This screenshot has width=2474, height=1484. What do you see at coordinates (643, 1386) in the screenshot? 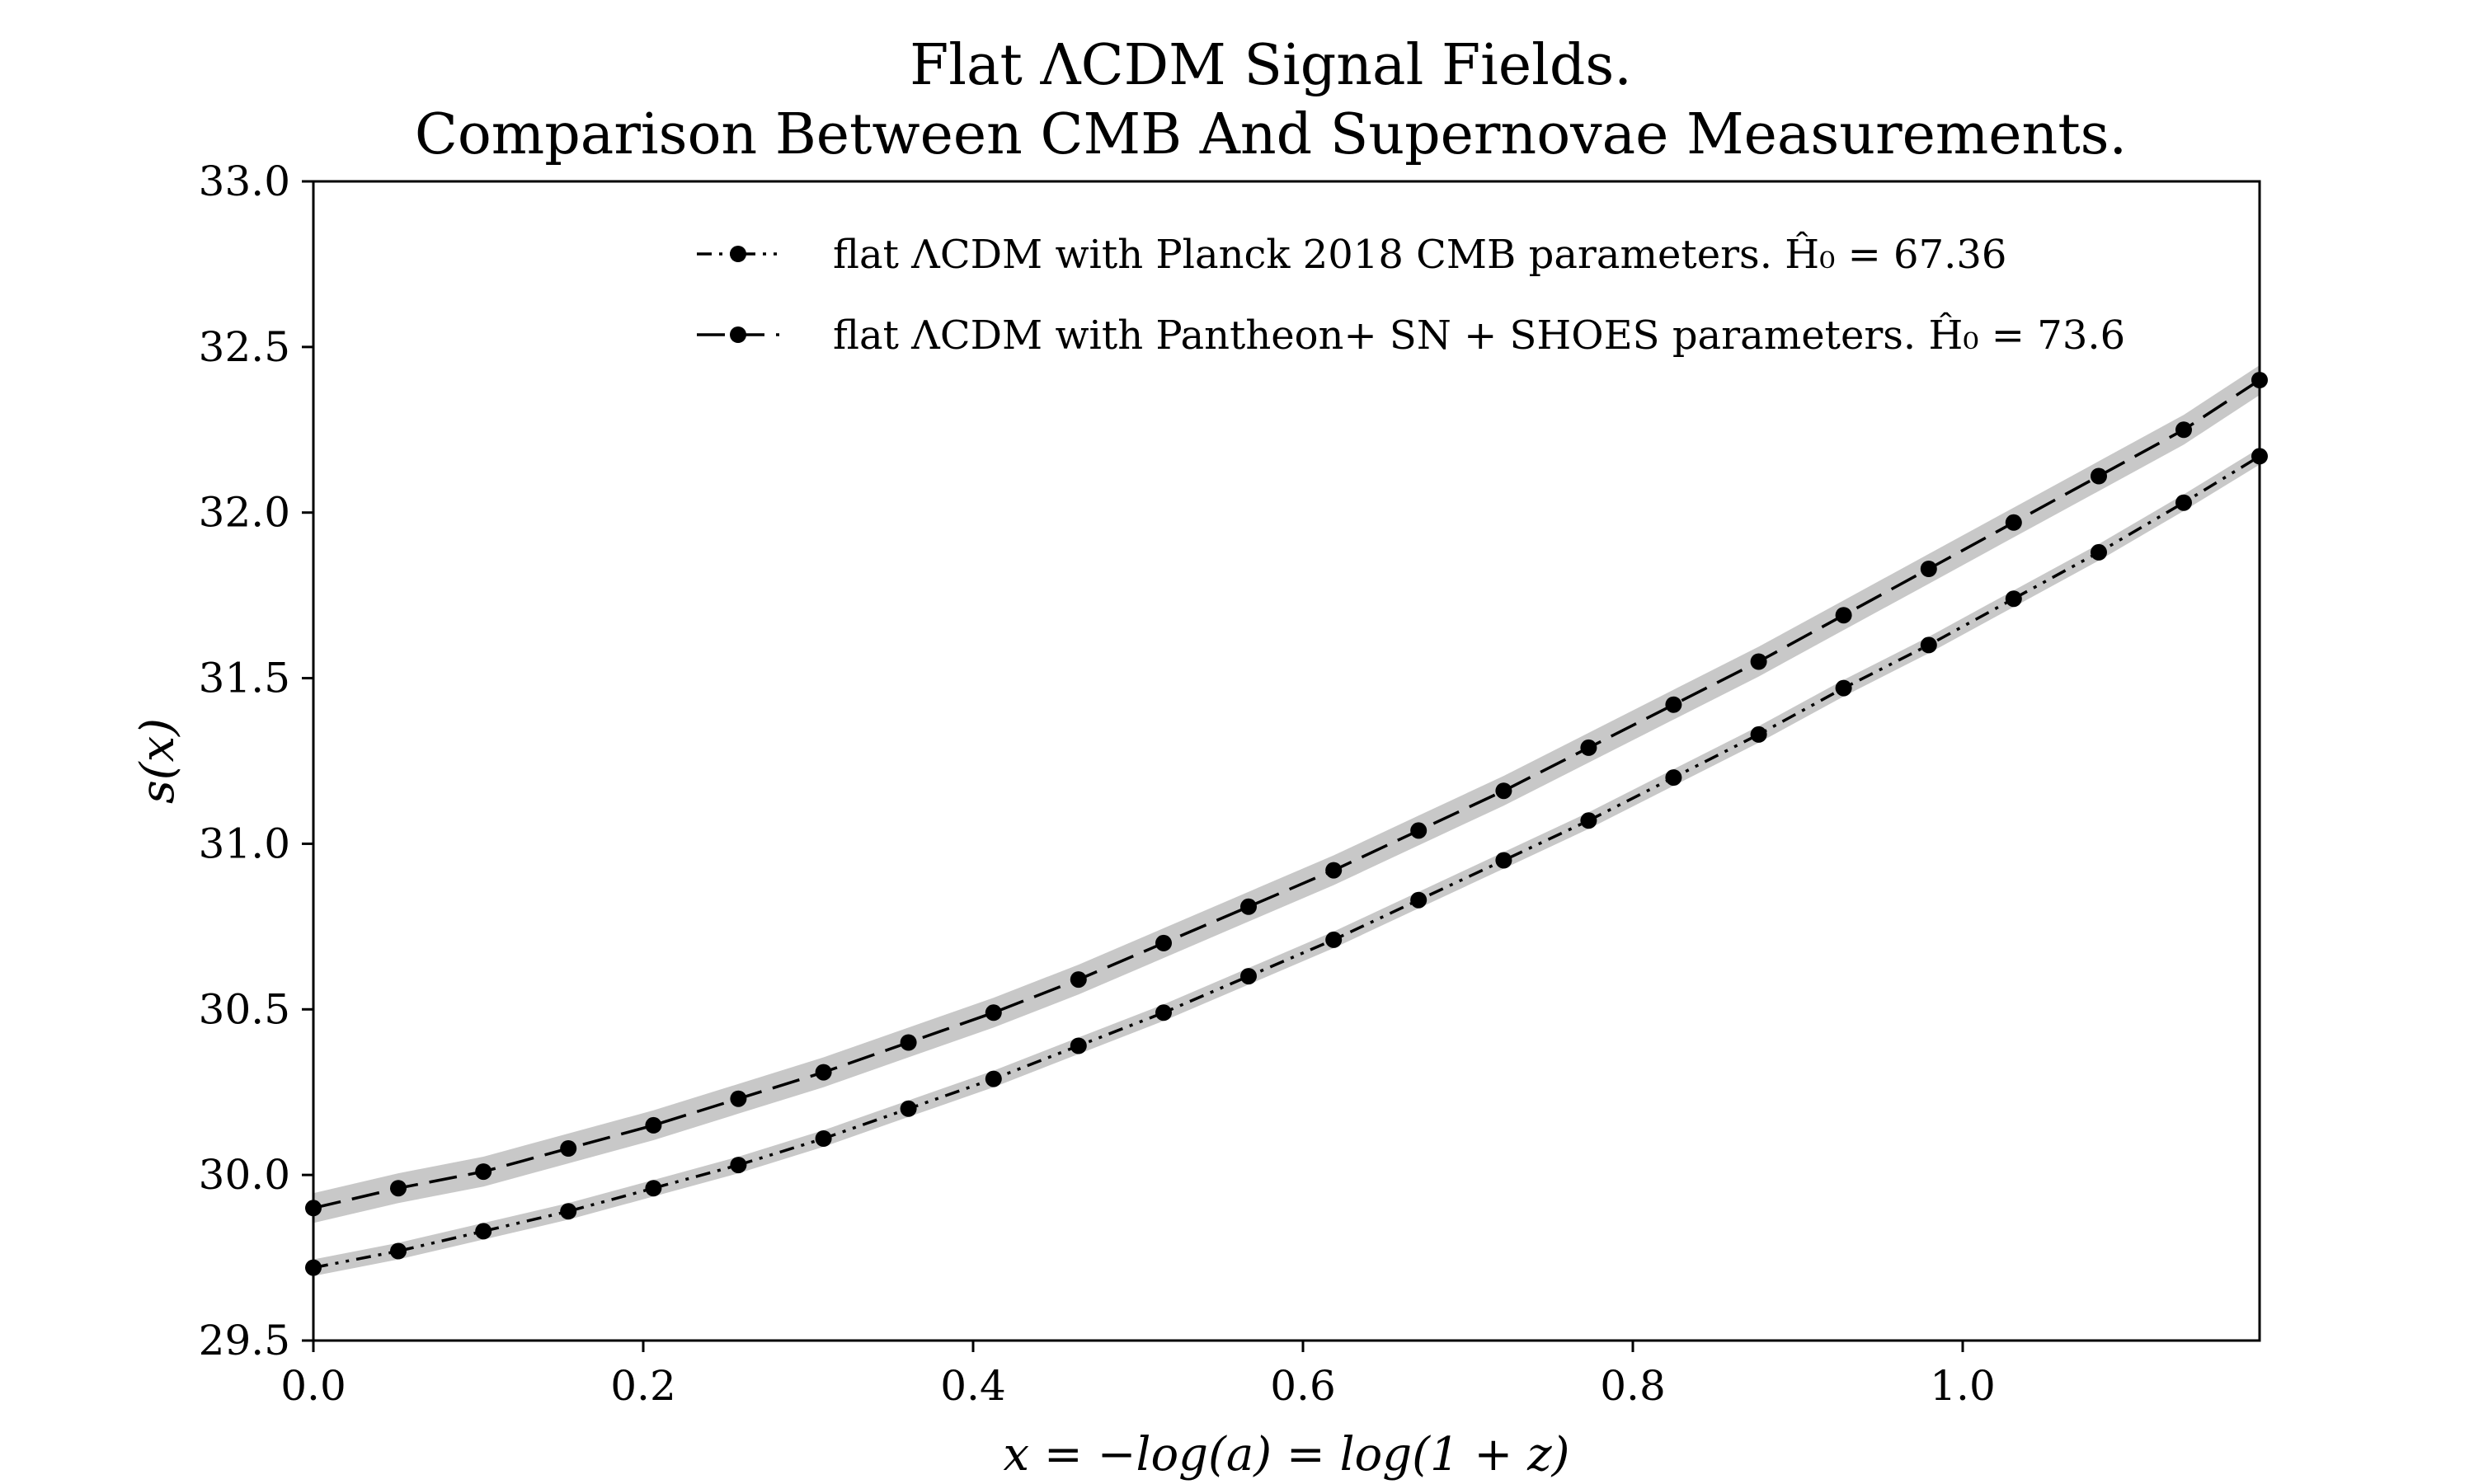
I see `x-tick-label: 0.2` at bounding box center [643, 1386].